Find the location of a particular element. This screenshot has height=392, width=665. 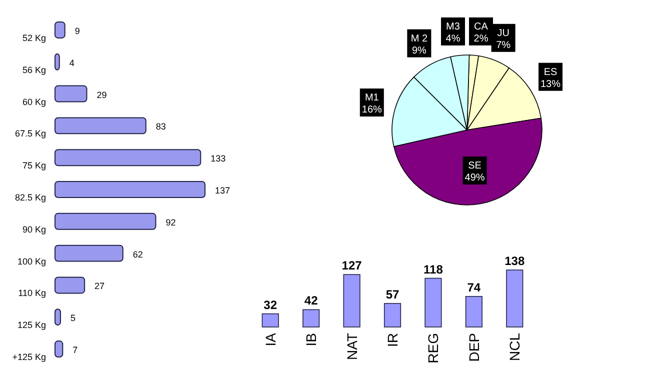

data-label: 118 is located at coordinates (434, 269).